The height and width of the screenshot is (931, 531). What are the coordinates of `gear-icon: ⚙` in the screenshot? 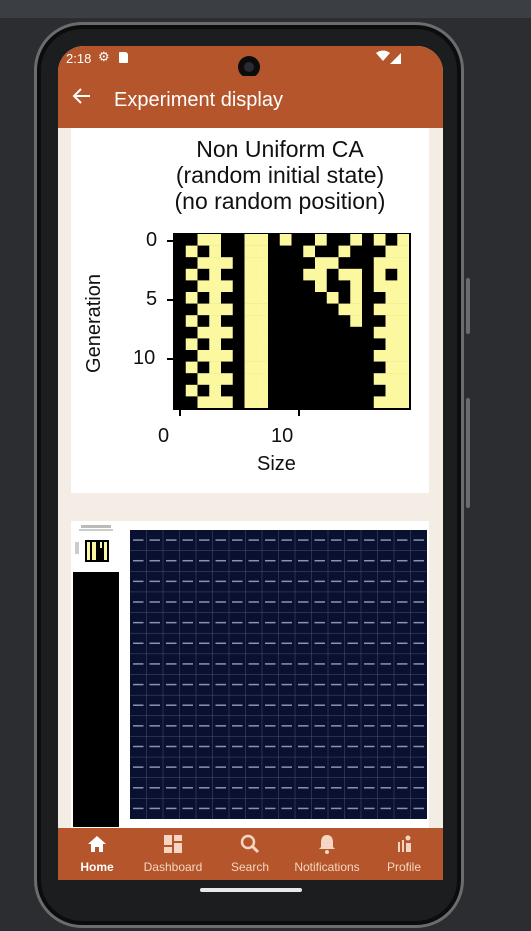 It's located at (104, 56).